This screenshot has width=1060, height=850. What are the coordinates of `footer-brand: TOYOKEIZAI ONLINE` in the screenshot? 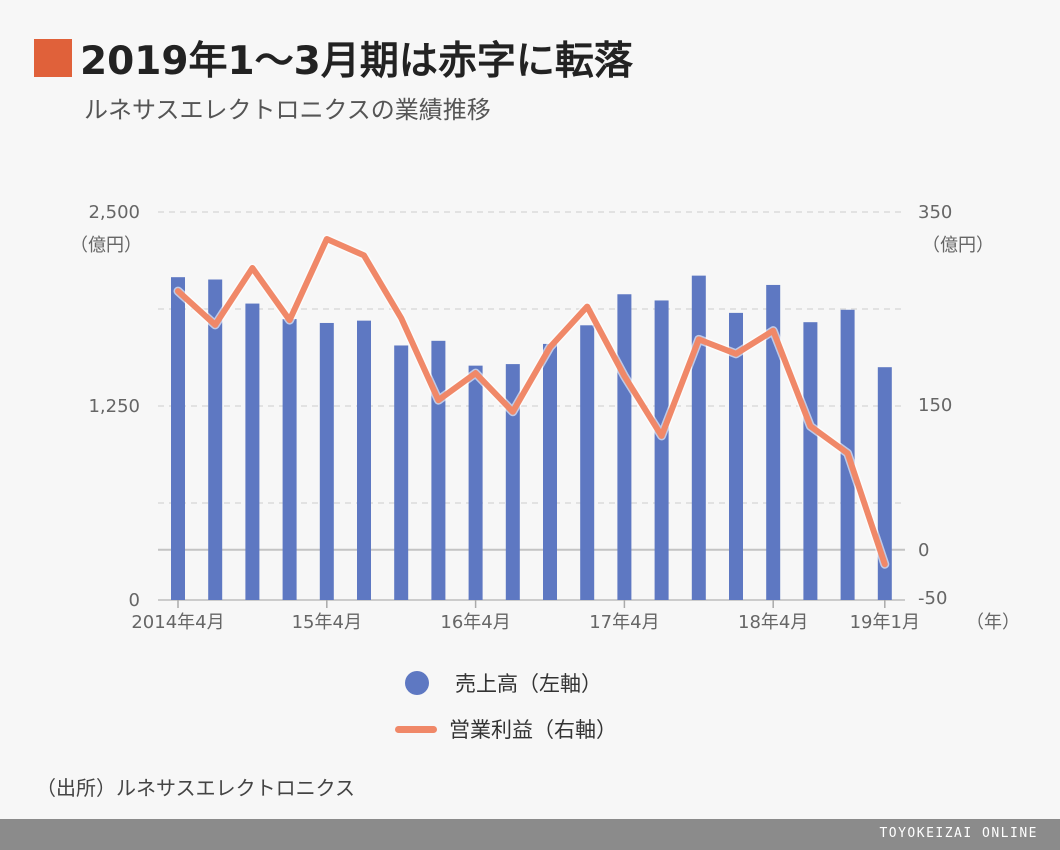 It's located at (958, 833).